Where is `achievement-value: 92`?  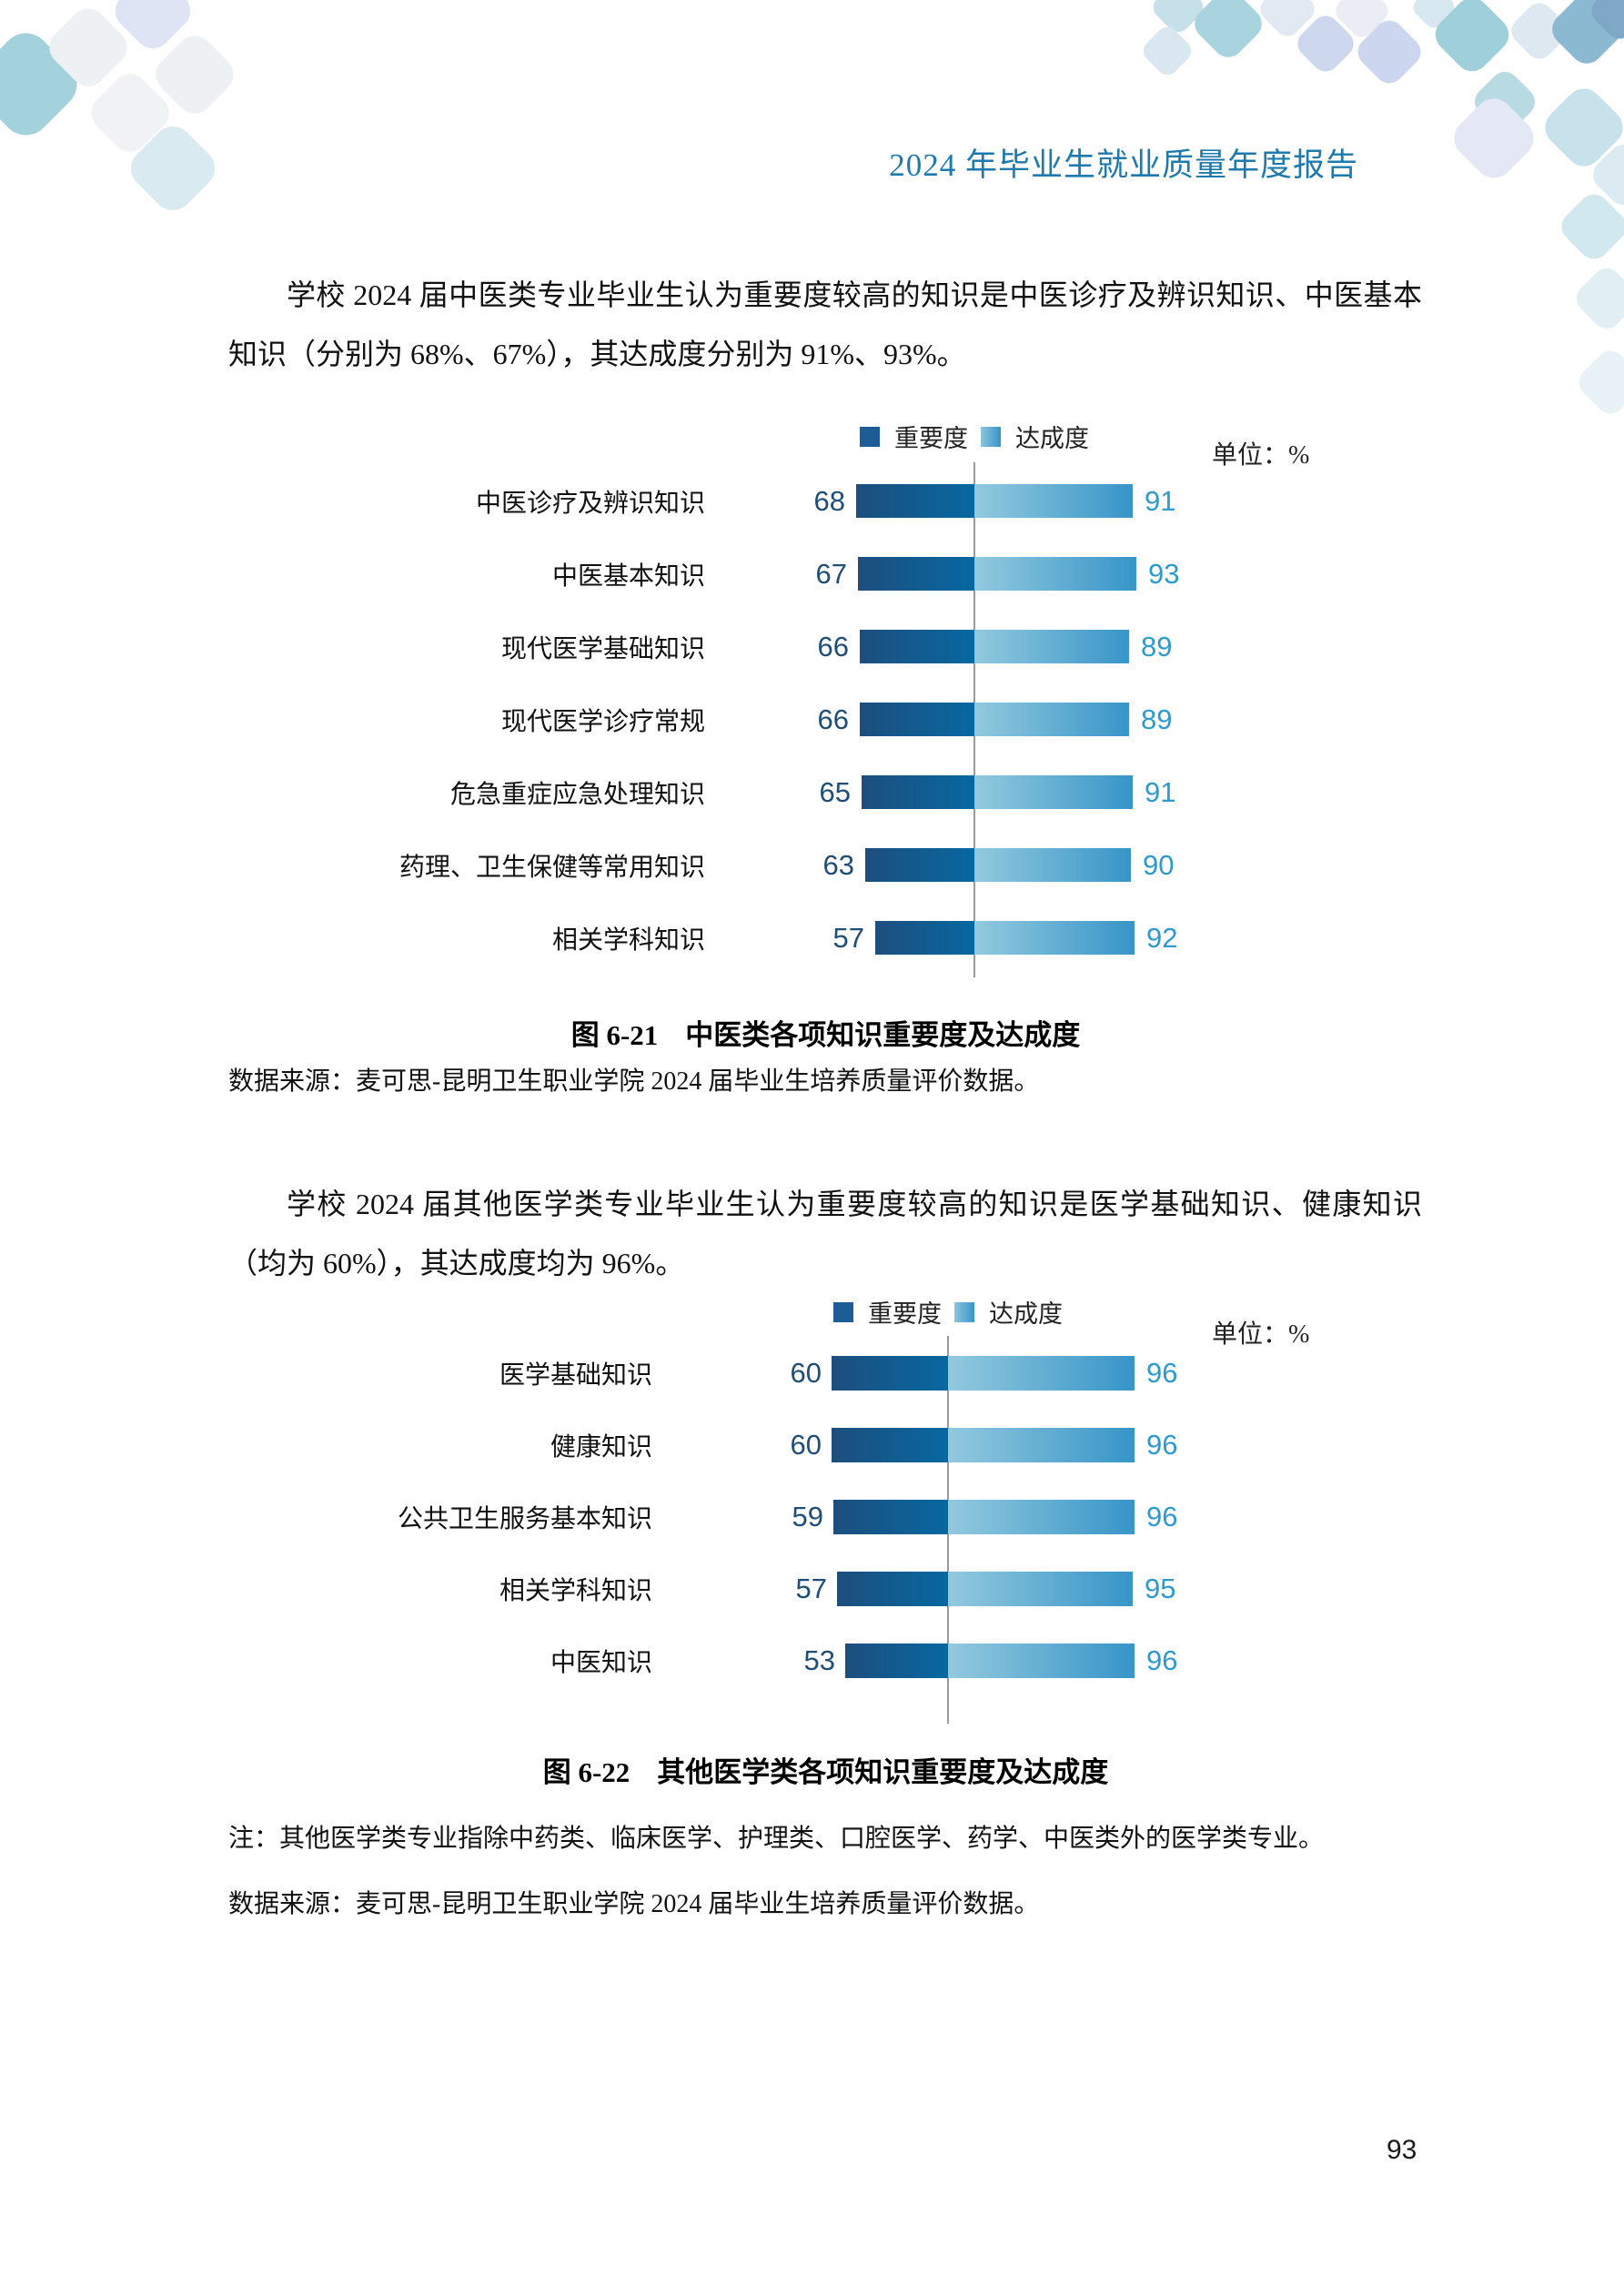
achievement-value: 92 is located at coordinates (1162, 937).